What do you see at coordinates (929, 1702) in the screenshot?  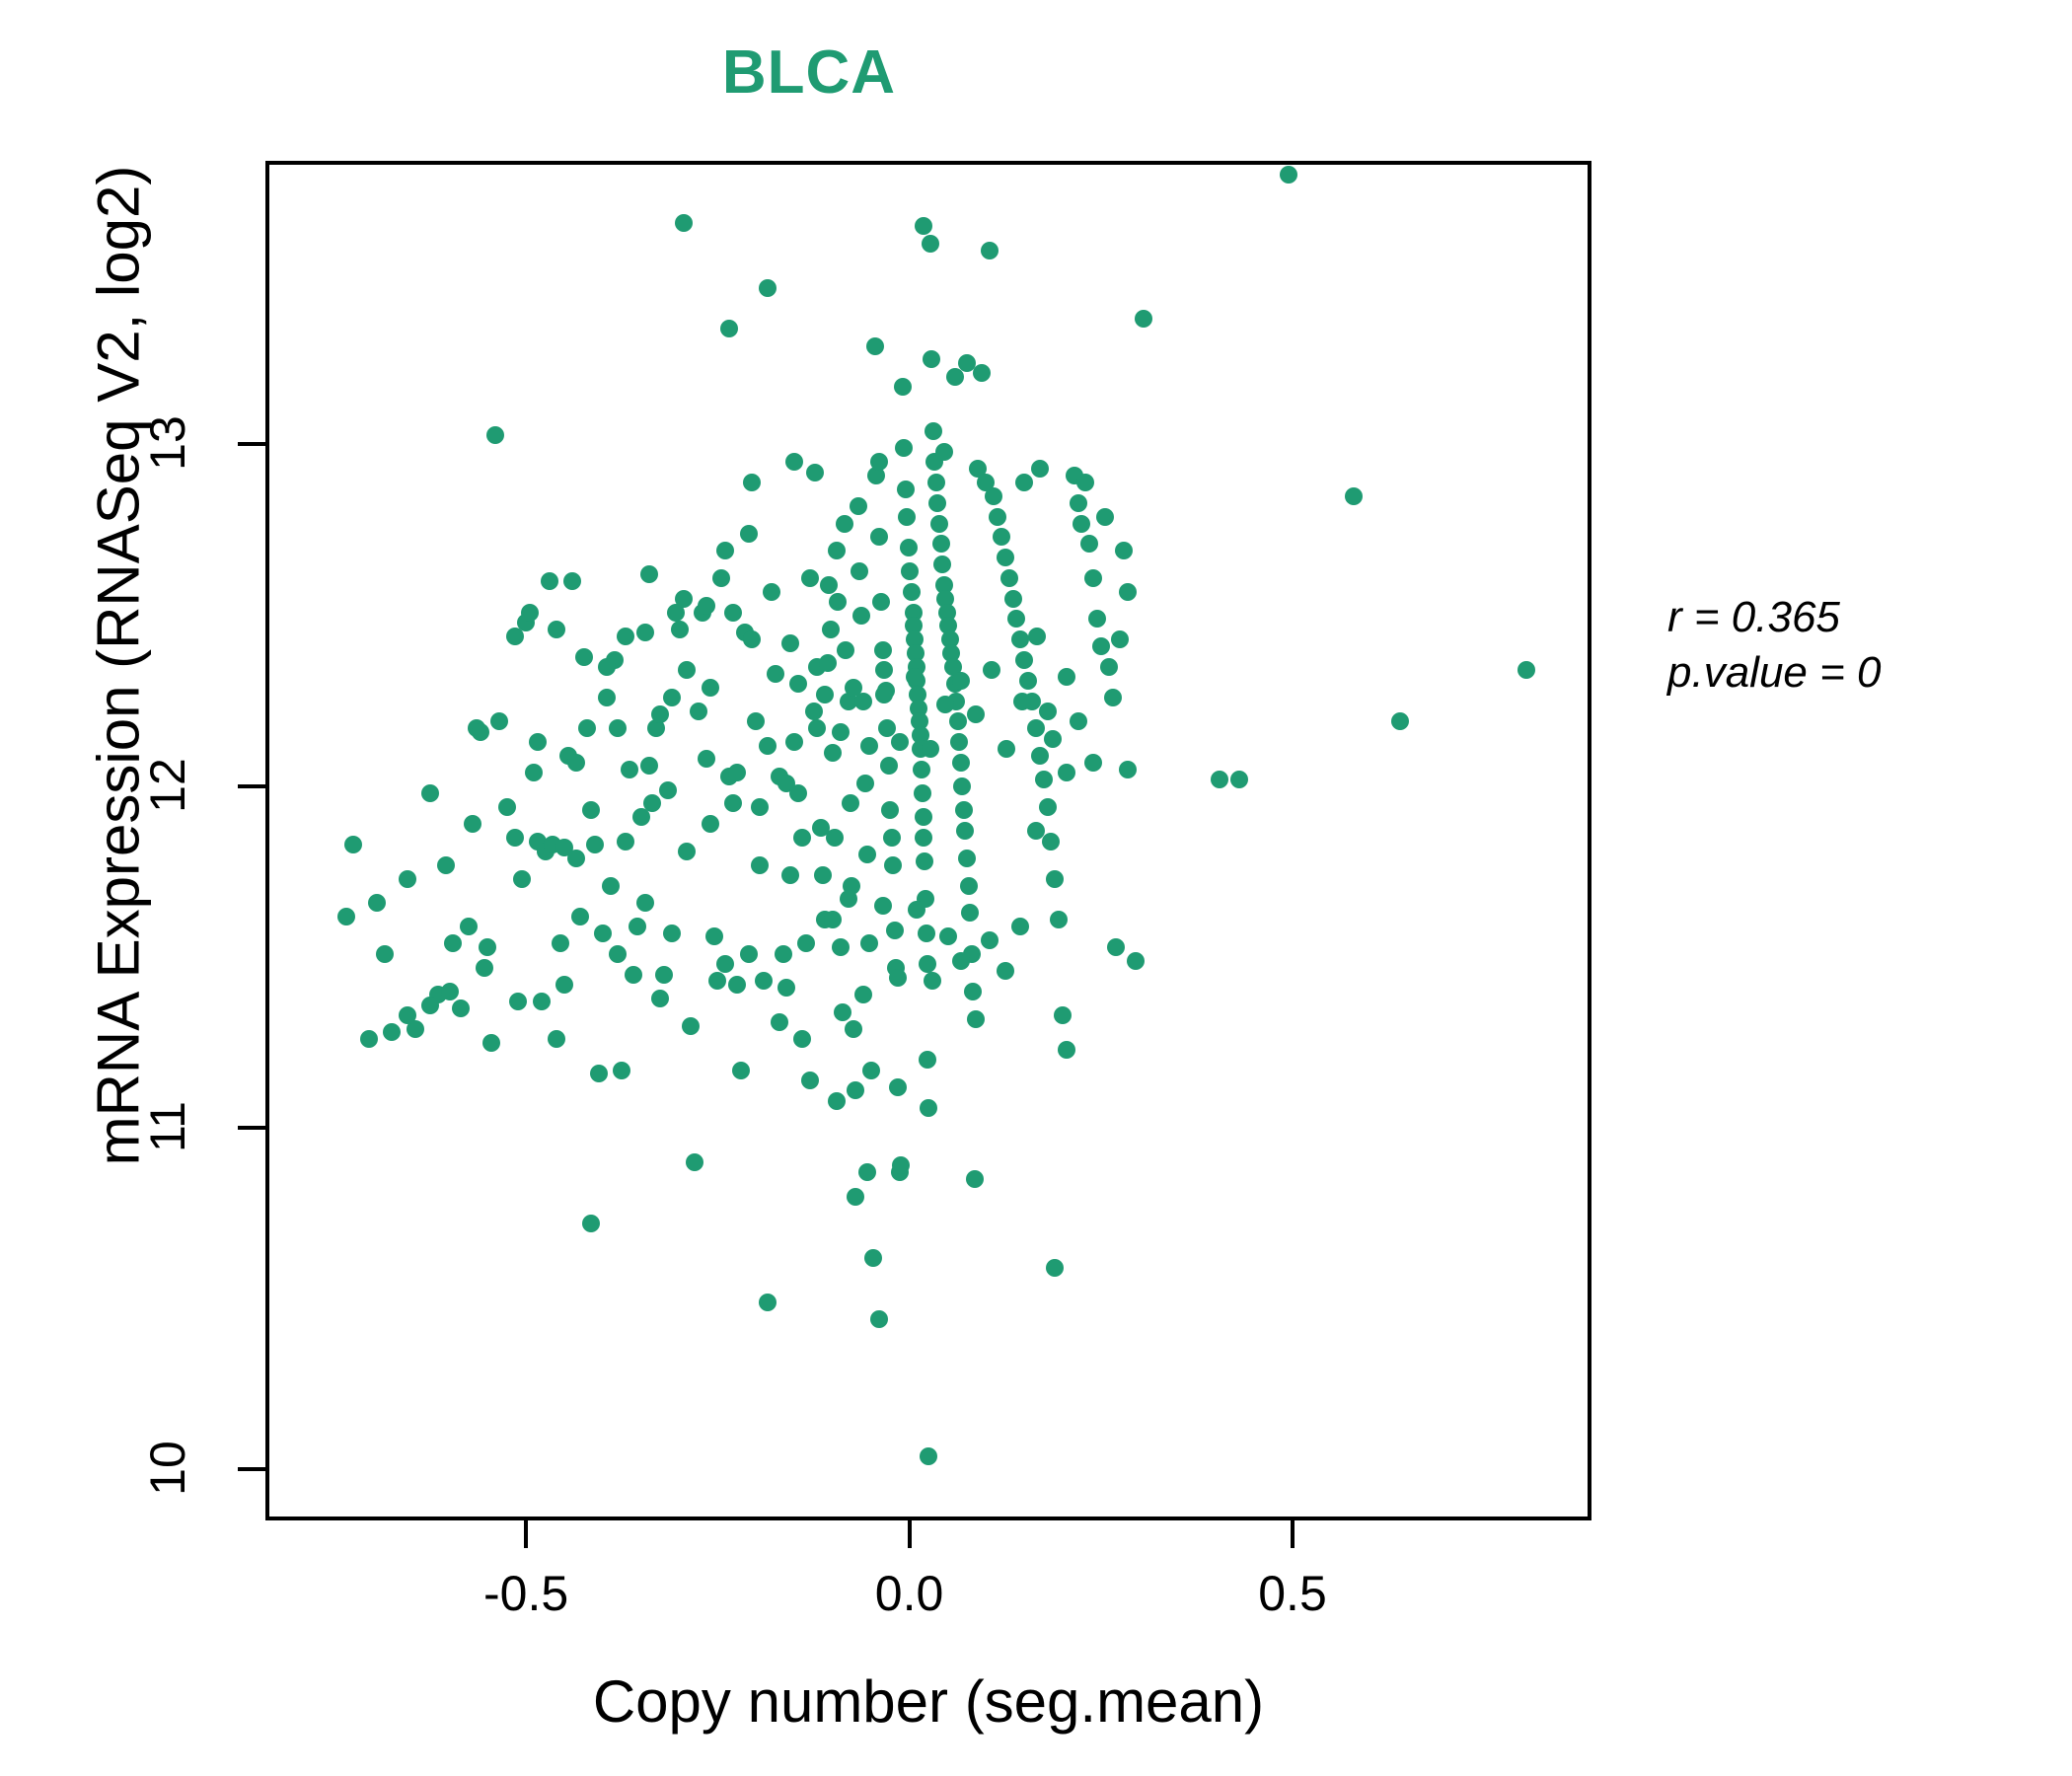 I see `x-axis-label: Copy number (seg.mean)` at bounding box center [929, 1702].